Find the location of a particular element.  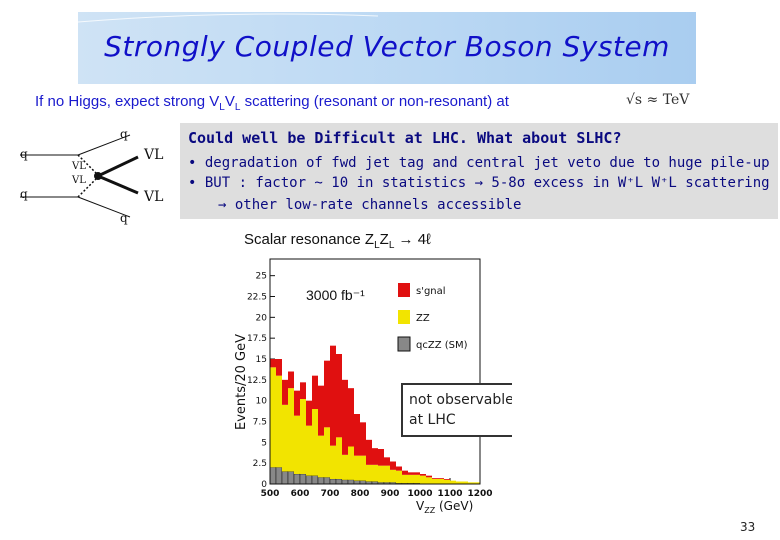

comment-line-3: → other low-rate channels accessible is located at coordinates (370, 205).